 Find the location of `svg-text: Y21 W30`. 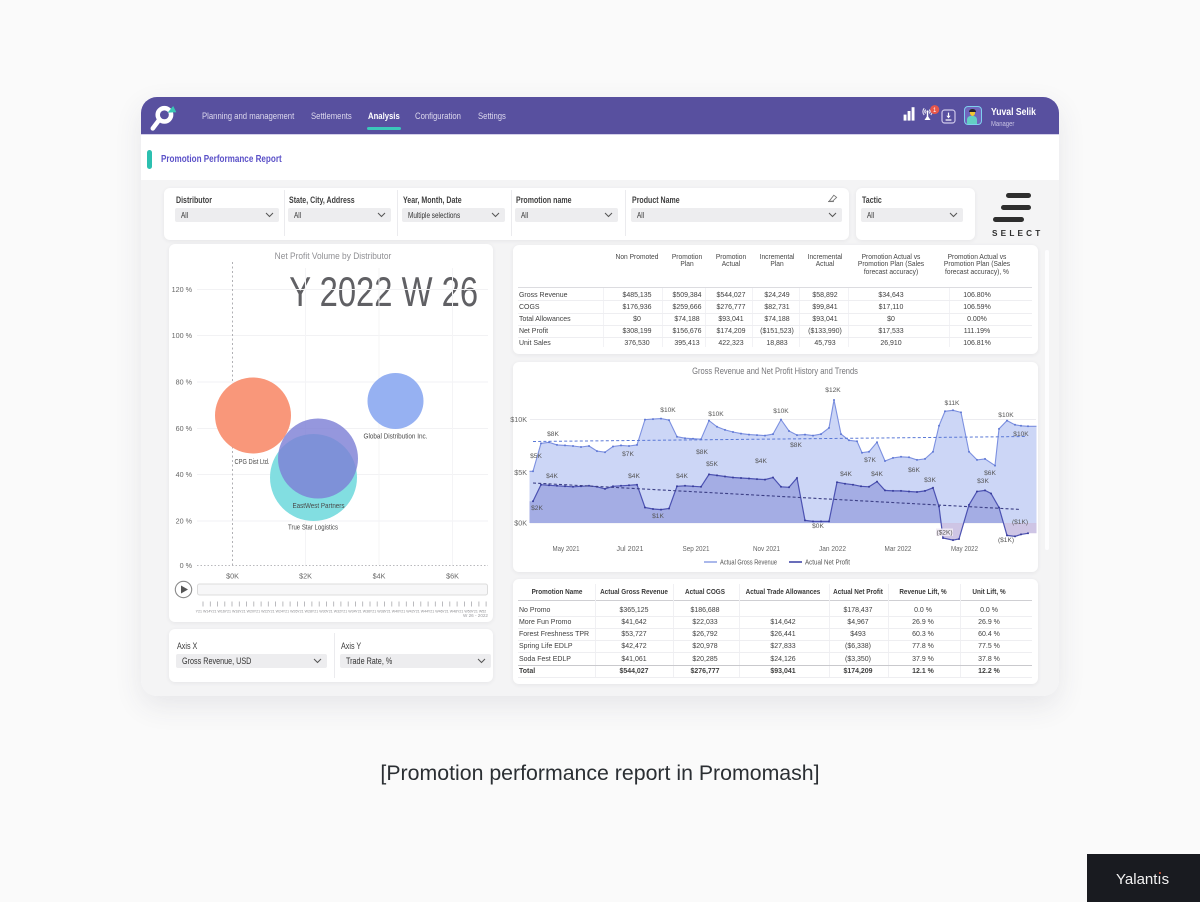

svg-text: Y21 W30 is located at coordinates (319, 612).